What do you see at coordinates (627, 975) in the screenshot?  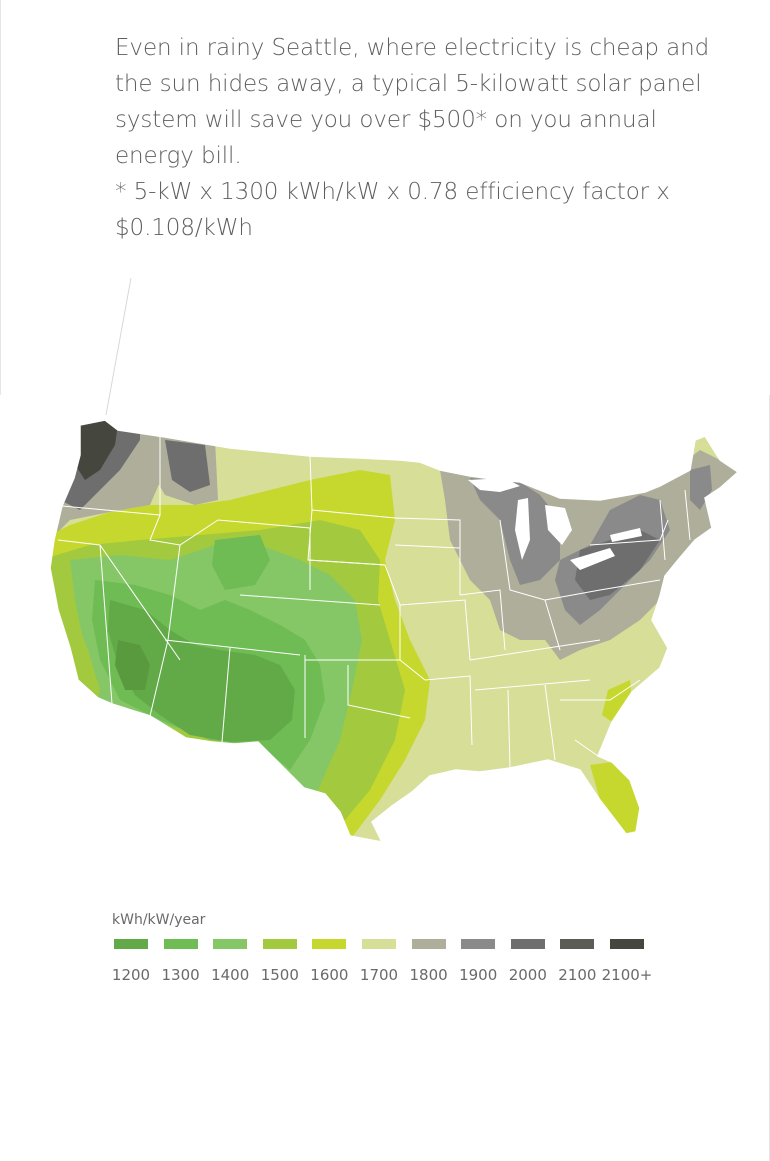 I see `legend-label: 2100+` at bounding box center [627, 975].